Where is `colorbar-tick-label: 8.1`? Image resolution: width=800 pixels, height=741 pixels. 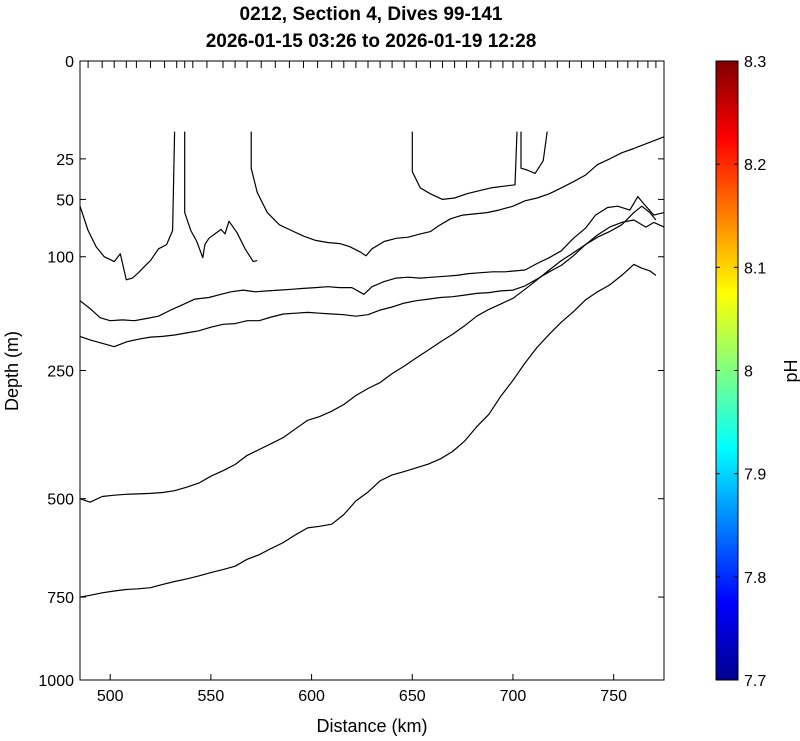
colorbar-tick-label: 8.1 is located at coordinates (755, 268).